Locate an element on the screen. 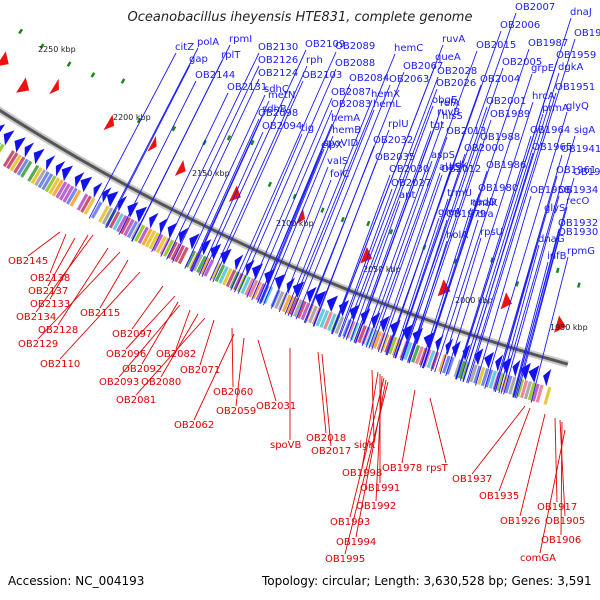 The height and width of the screenshot is (600, 600). reverse-gene-label: OB2110 is located at coordinates (60, 364).